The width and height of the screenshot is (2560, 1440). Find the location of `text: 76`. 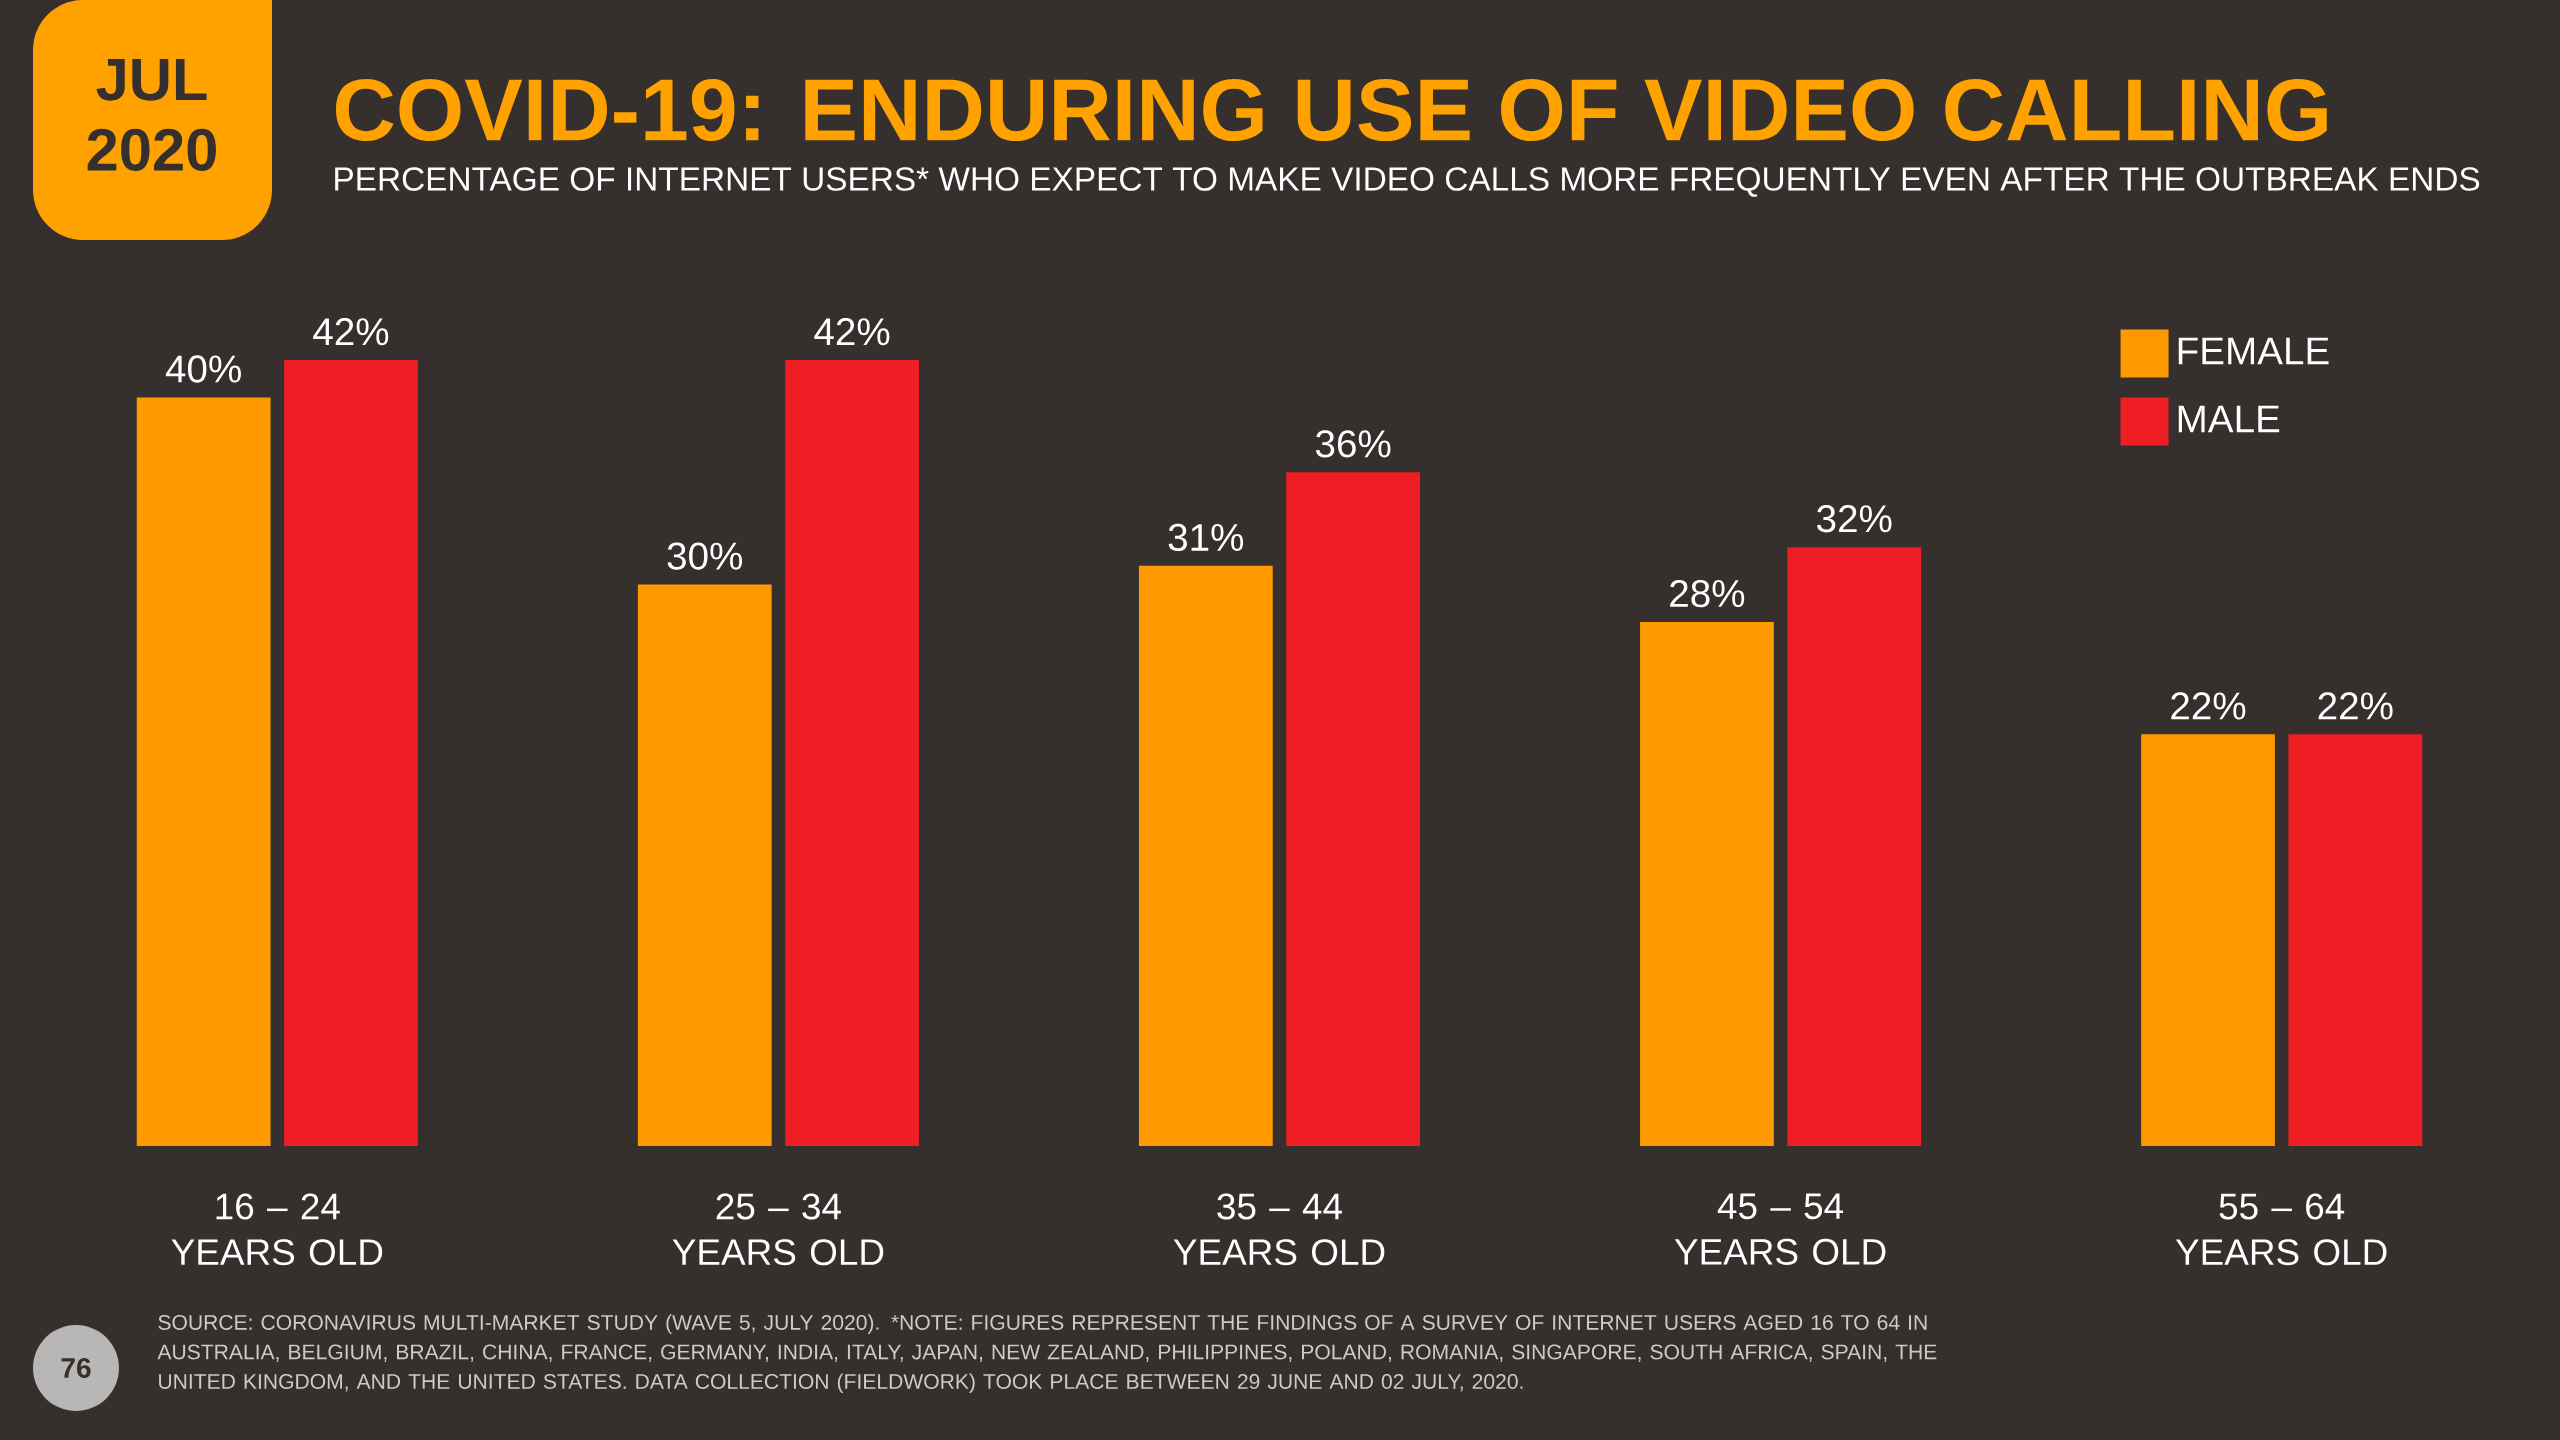

text: 76 is located at coordinates (76, 1368).